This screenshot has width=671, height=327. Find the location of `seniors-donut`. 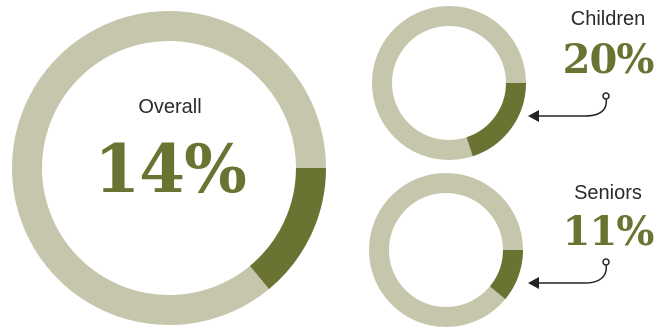

seniors-donut is located at coordinates (446, 250).